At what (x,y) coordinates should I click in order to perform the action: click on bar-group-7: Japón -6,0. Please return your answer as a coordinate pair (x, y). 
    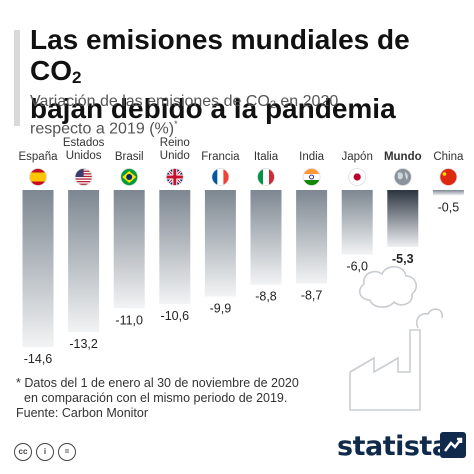
    Looking at the image, I should click on (357, 212).